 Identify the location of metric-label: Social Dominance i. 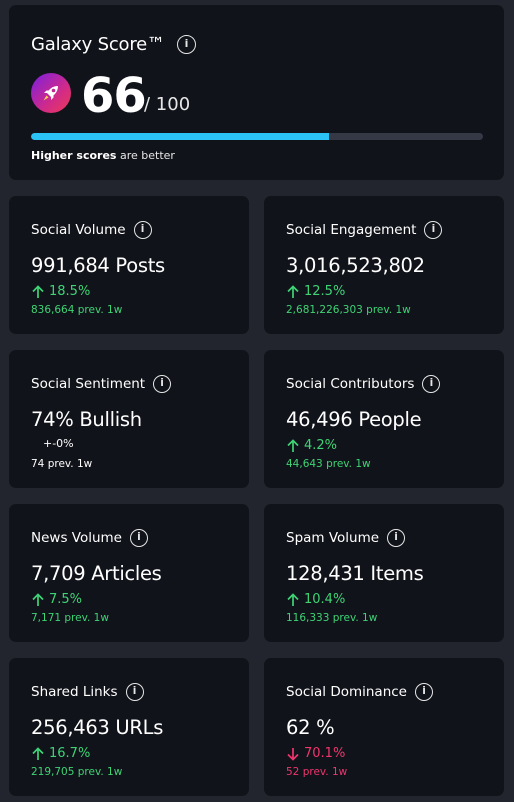
(359, 692).